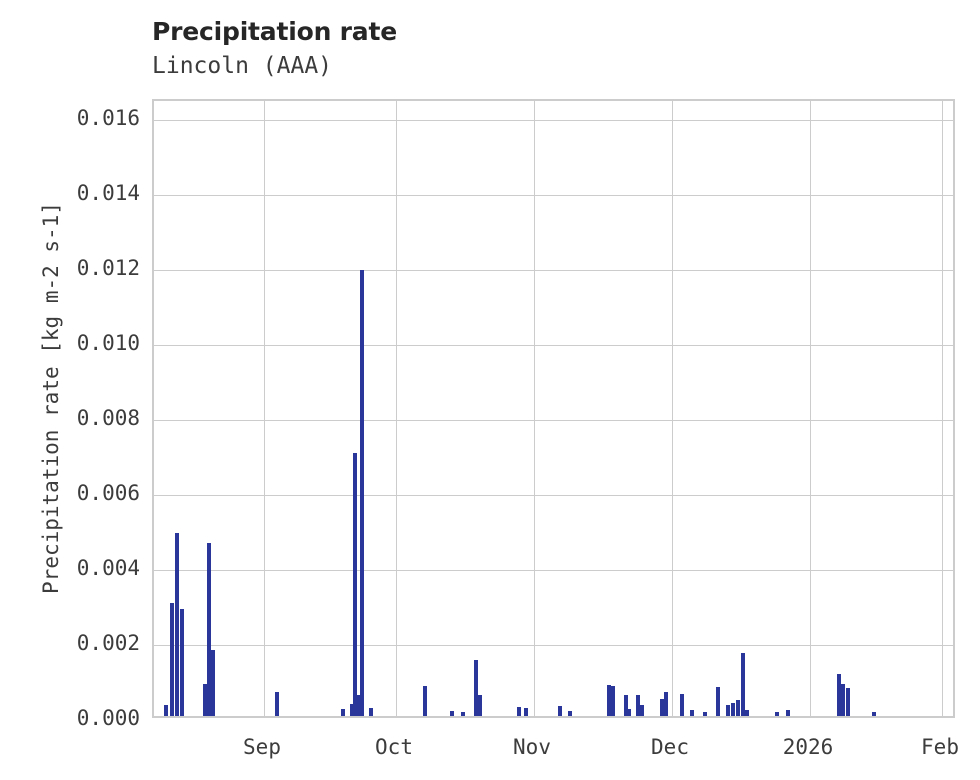 The image size is (980, 780). I want to click on x-tick-label: 2026, so click(808, 747).